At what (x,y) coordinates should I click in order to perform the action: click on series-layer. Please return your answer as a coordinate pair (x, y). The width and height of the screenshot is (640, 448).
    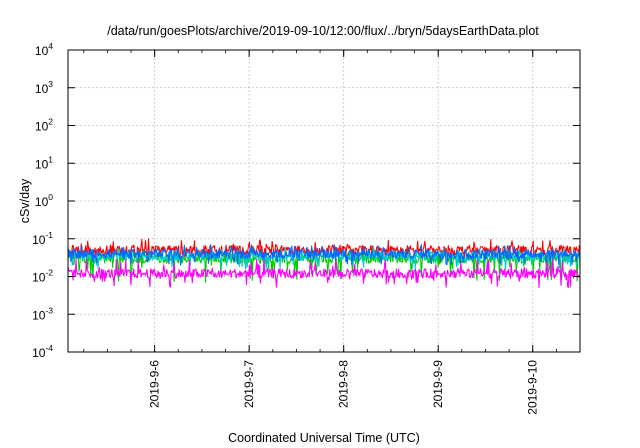
    Looking at the image, I should click on (324, 263).